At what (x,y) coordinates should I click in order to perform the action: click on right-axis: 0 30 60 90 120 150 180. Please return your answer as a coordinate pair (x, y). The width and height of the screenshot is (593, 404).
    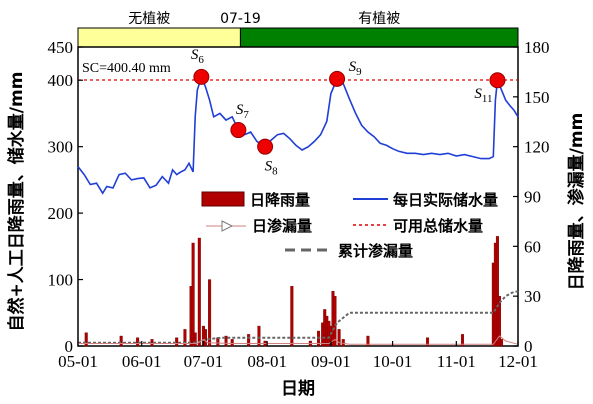
    Looking at the image, I should click on (531, 197).